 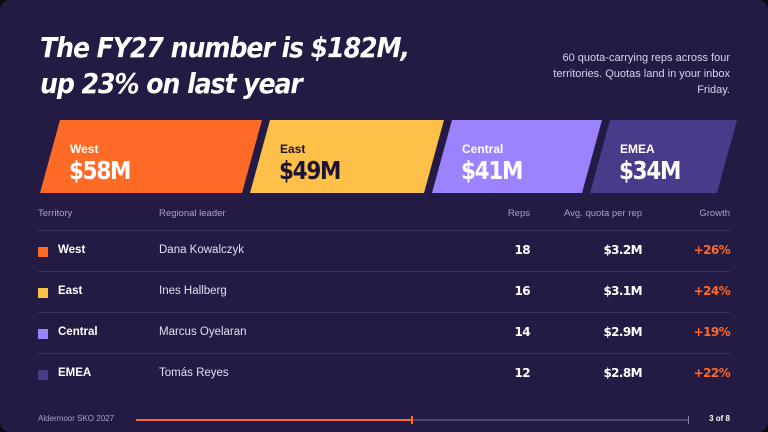 What do you see at coordinates (712, 373) in the screenshot?
I see `row-growth: +22%` at bounding box center [712, 373].